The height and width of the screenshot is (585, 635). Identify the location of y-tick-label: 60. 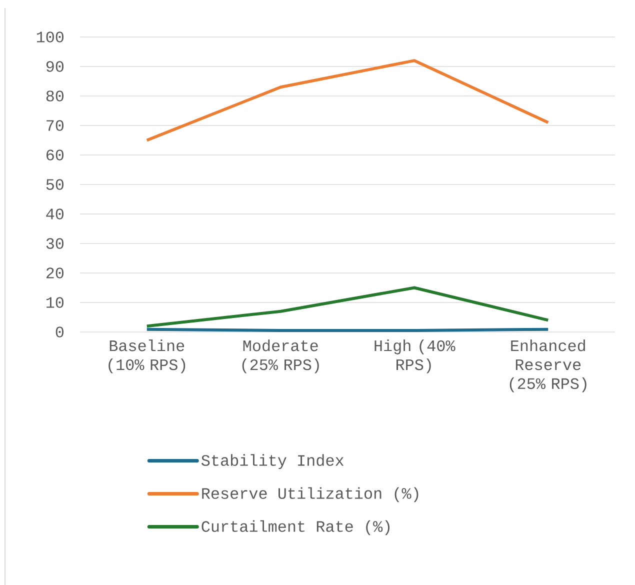
(55, 154).